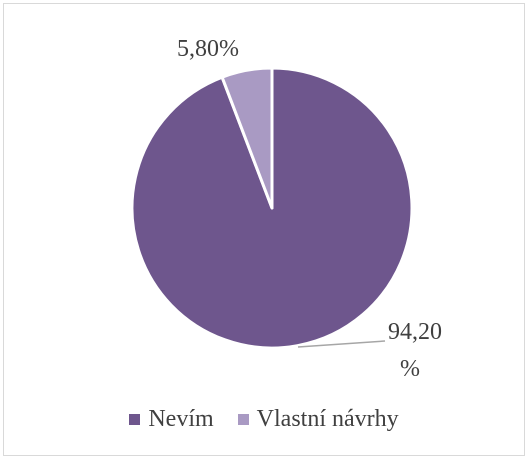 This screenshot has width=528, height=459. What do you see at coordinates (415, 332) in the screenshot?
I see `data-label-nevim-line1: 94,20` at bounding box center [415, 332].